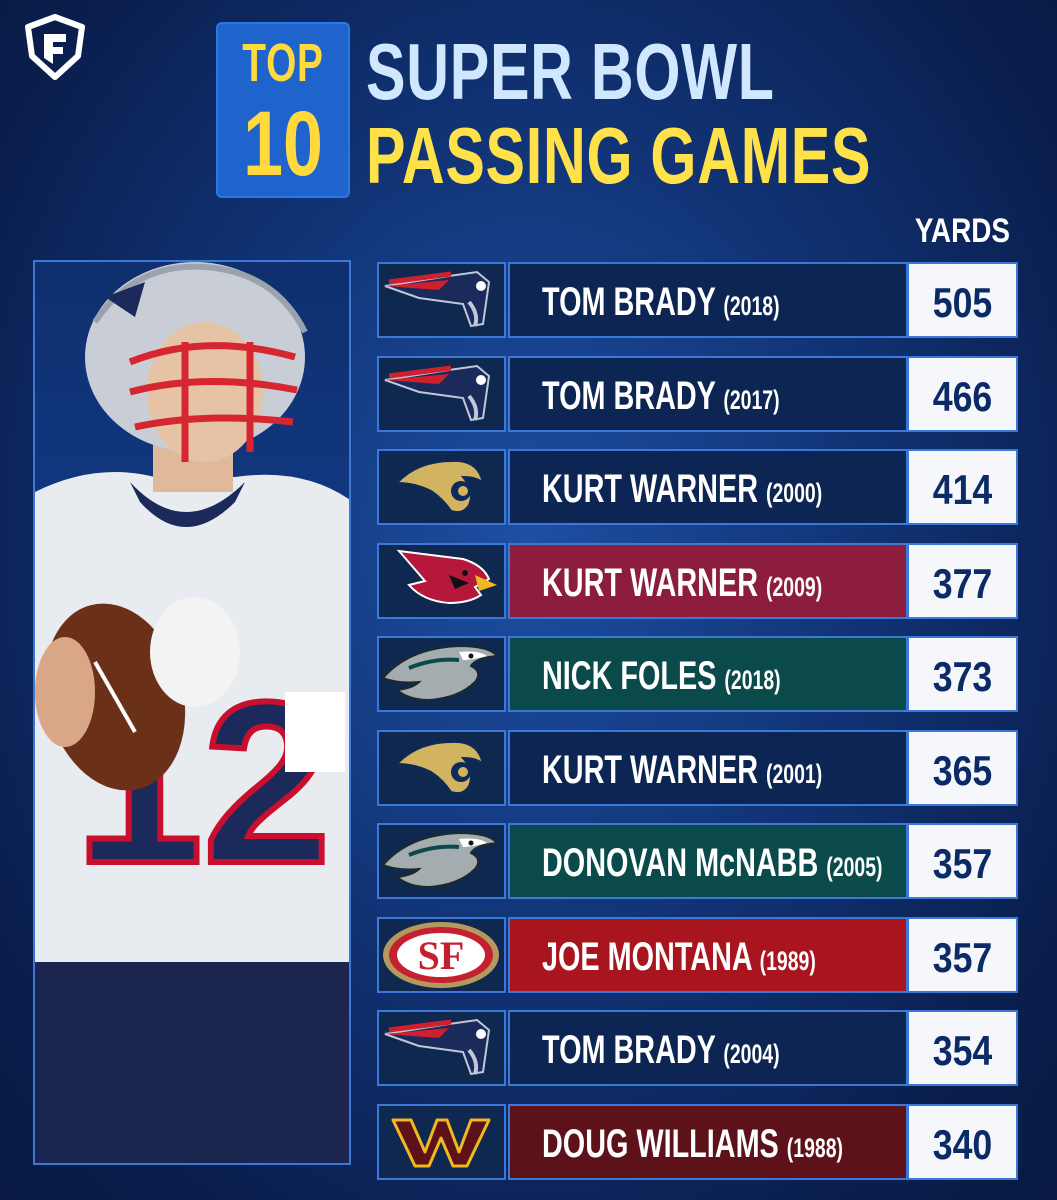 The image size is (1057, 1200). What do you see at coordinates (570, 71) in the screenshot?
I see `title-line-1: SUPER BOWL` at bounding box center [570, 71].